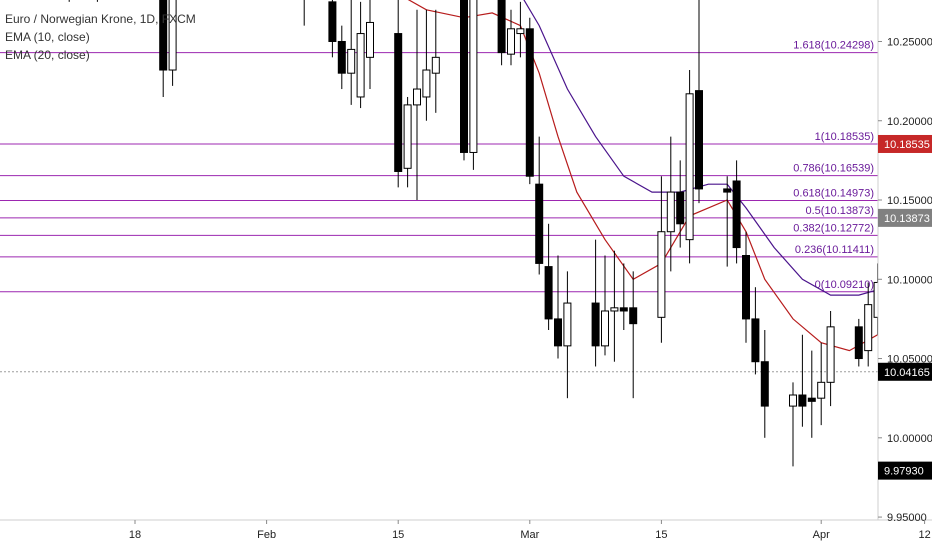 Image resolution: width=932 pixels, height=550 pixels. What do you see at coordinates (834, 250) in the screenshot?
I see `fib-label: 0.236(10.11411)` at bounding box center [834, 250].